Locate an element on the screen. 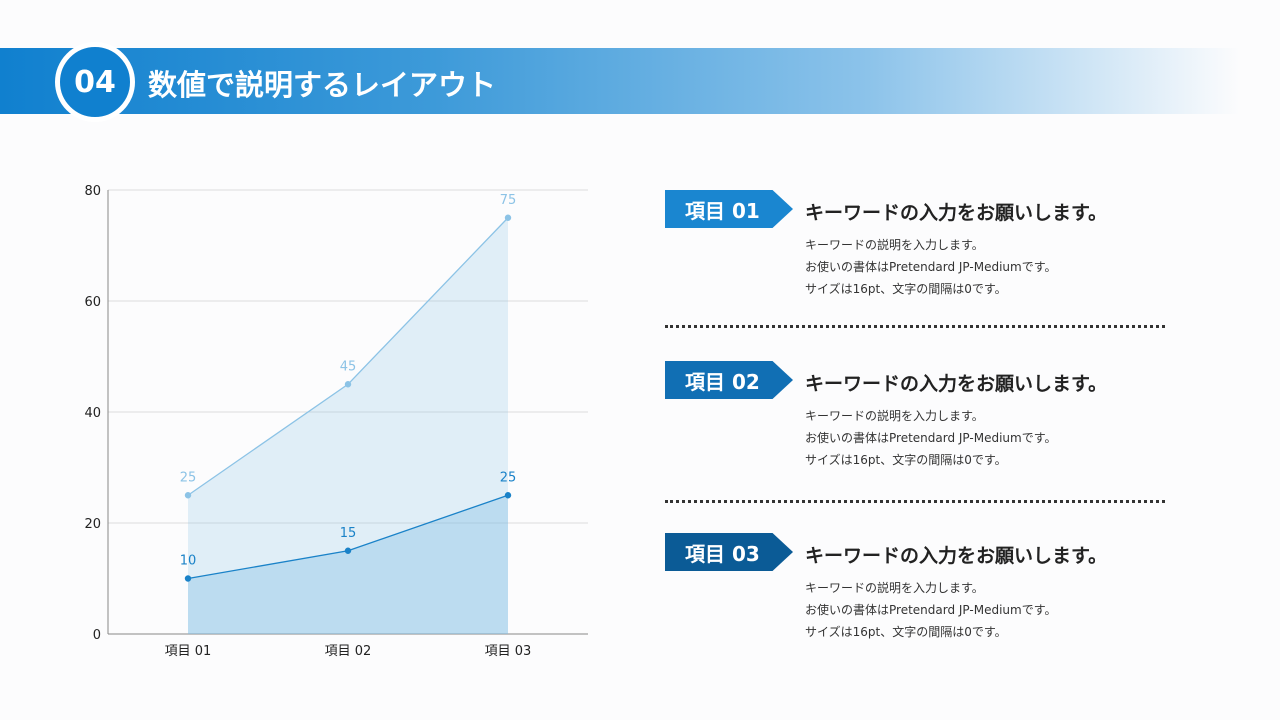  data-label: 15 is located at coordinates (348, 533).